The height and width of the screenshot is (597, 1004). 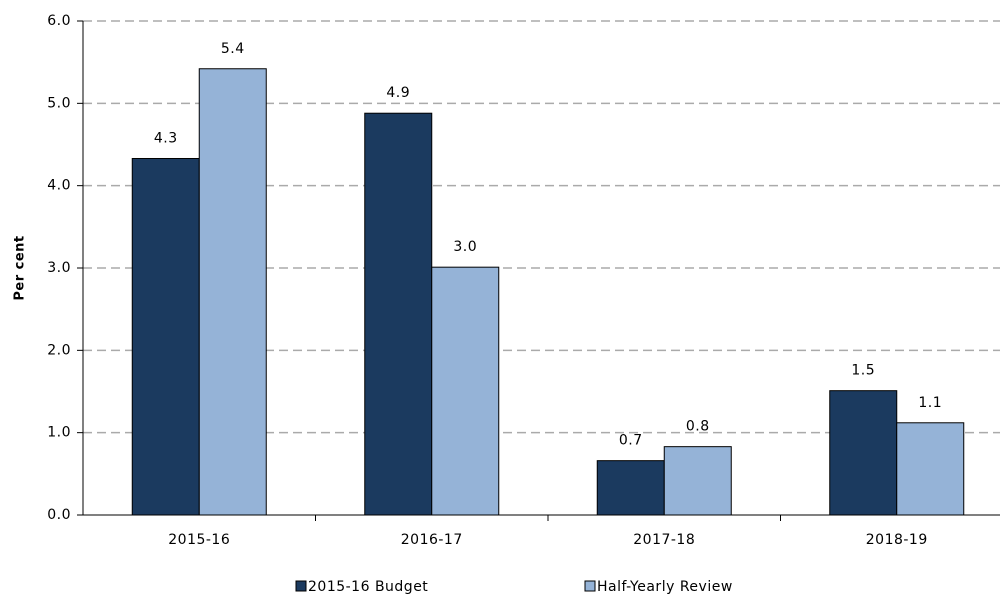 I want to click on data-label: 3.0, so click(x=465, y=247).